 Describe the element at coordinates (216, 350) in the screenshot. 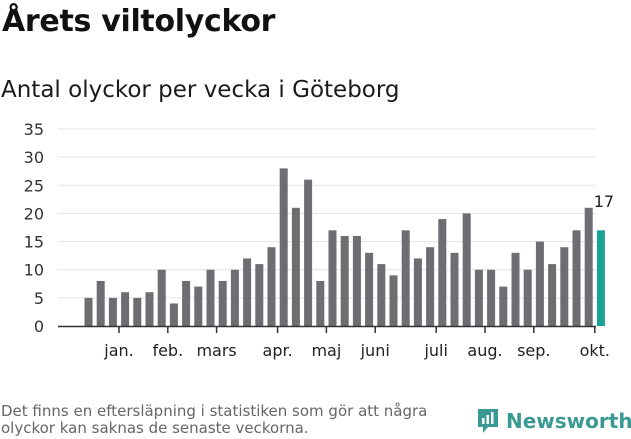

I see `x-tick-label: mars` at that location.